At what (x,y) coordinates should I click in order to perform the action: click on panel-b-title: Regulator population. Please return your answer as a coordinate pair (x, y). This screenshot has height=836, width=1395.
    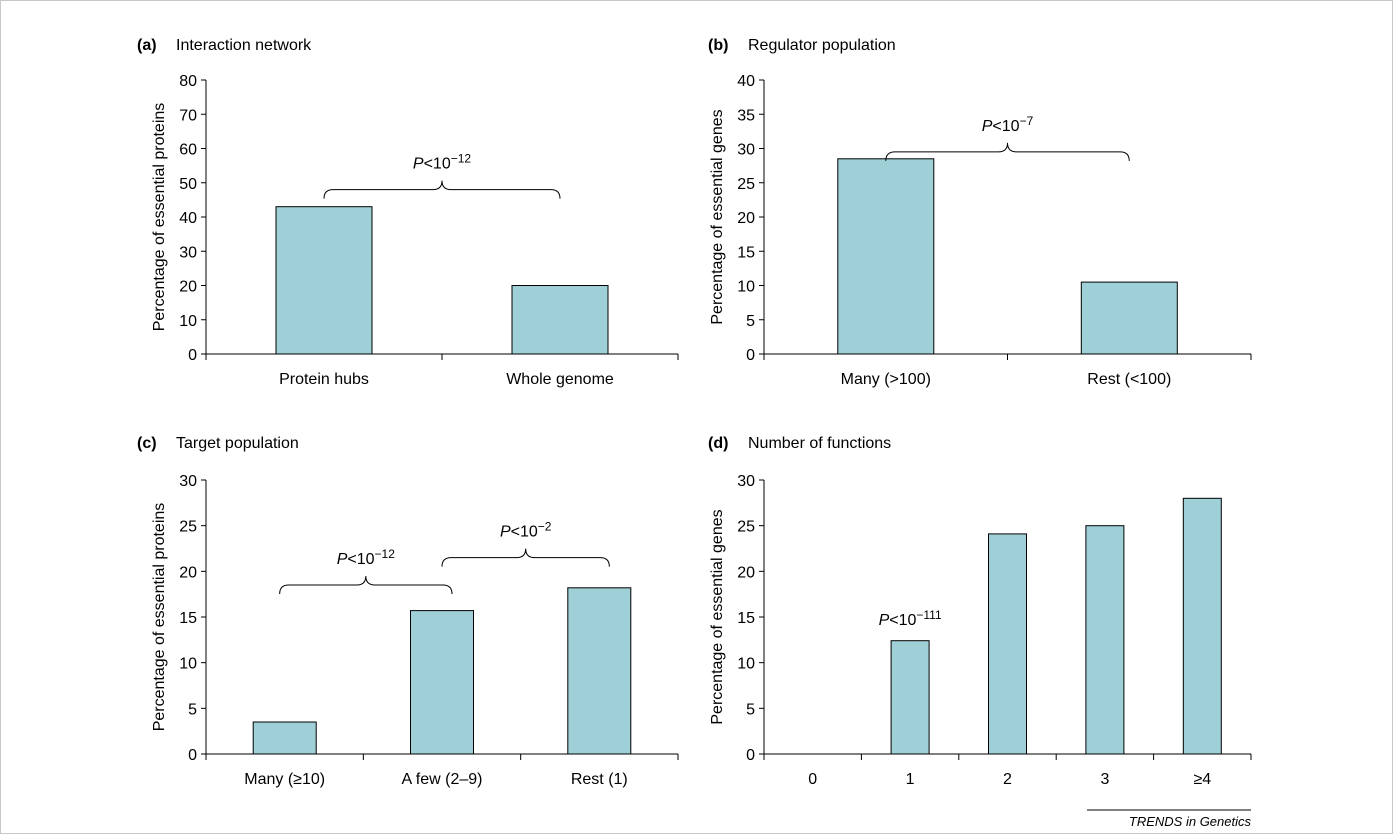
    Looking at the image, I should click on (822, 45).